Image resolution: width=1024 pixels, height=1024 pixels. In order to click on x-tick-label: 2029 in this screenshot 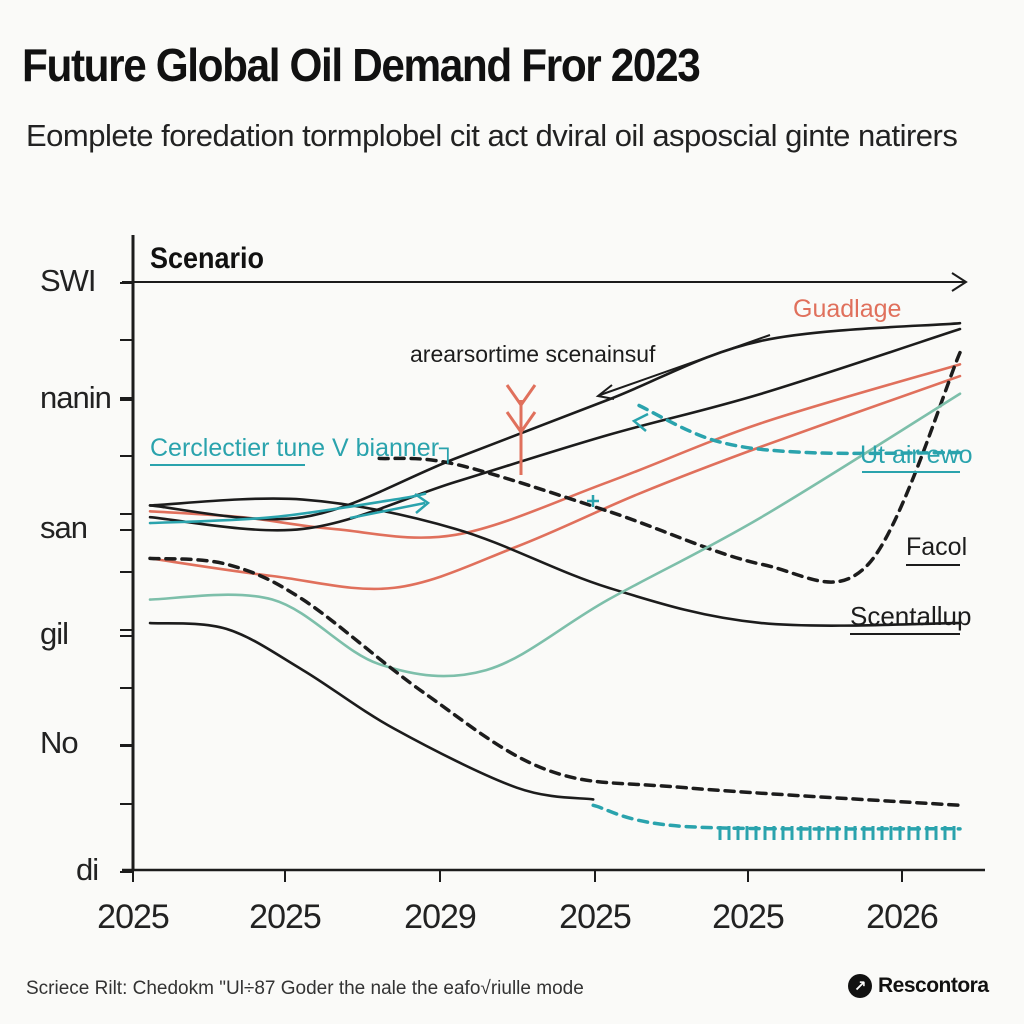, I will do `click(440, 917)`.